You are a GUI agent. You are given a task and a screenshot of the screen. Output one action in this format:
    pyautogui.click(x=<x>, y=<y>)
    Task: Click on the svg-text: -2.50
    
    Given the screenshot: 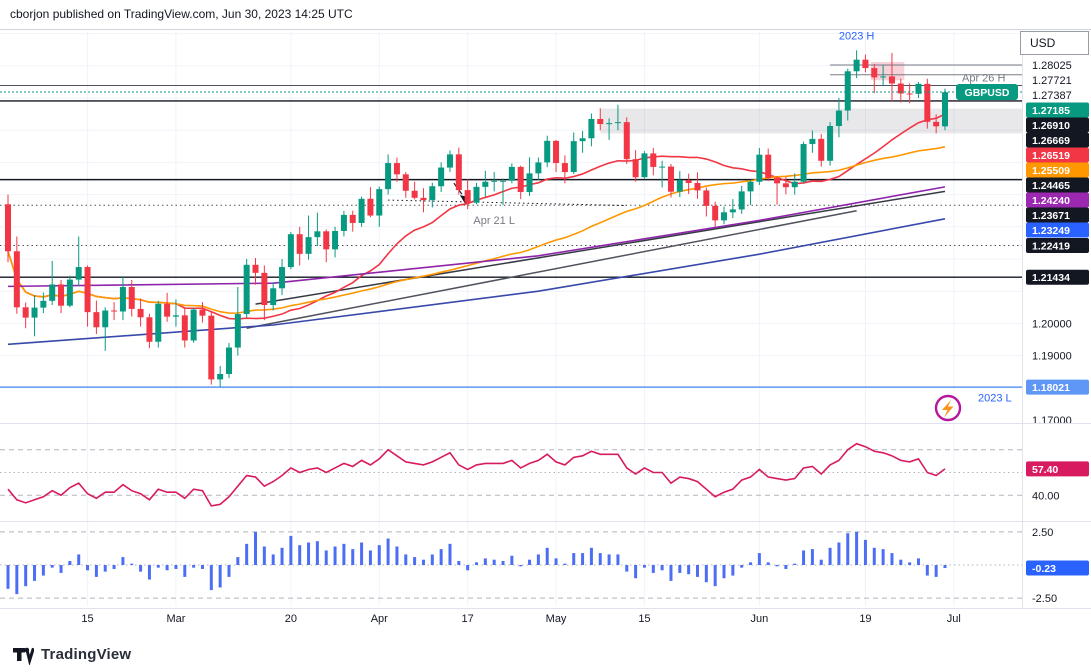 What is the action you would take?
    pyautogui.click(x=1044, y=599)
    